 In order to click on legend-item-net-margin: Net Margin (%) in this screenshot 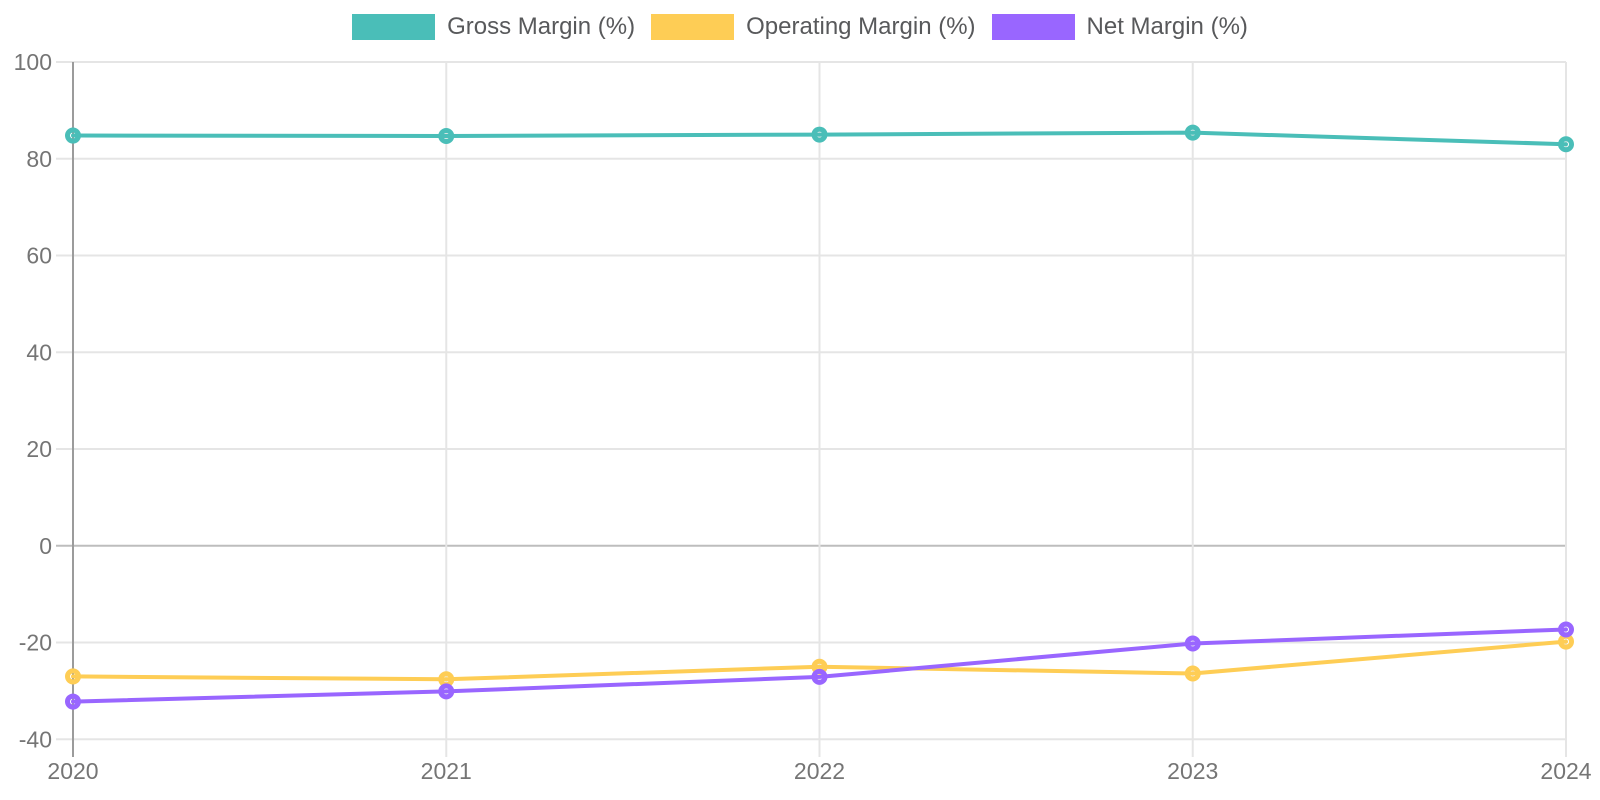, I will do `click(1119, 27)`.